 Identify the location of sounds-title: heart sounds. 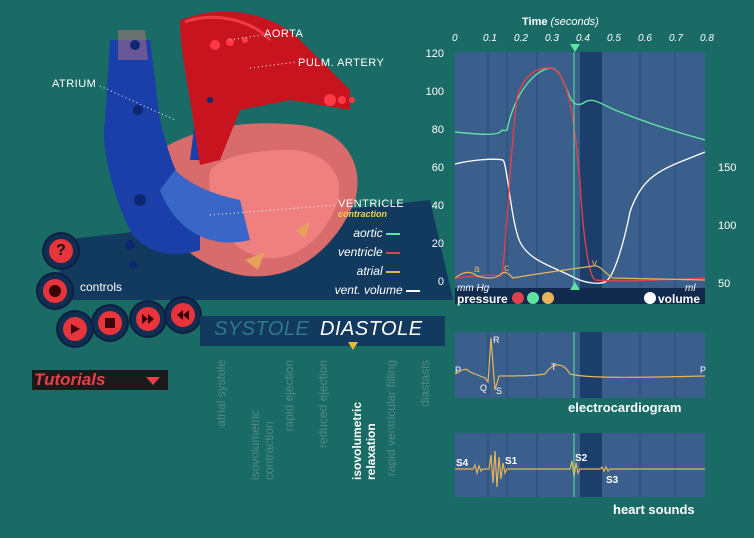
(654, 509).